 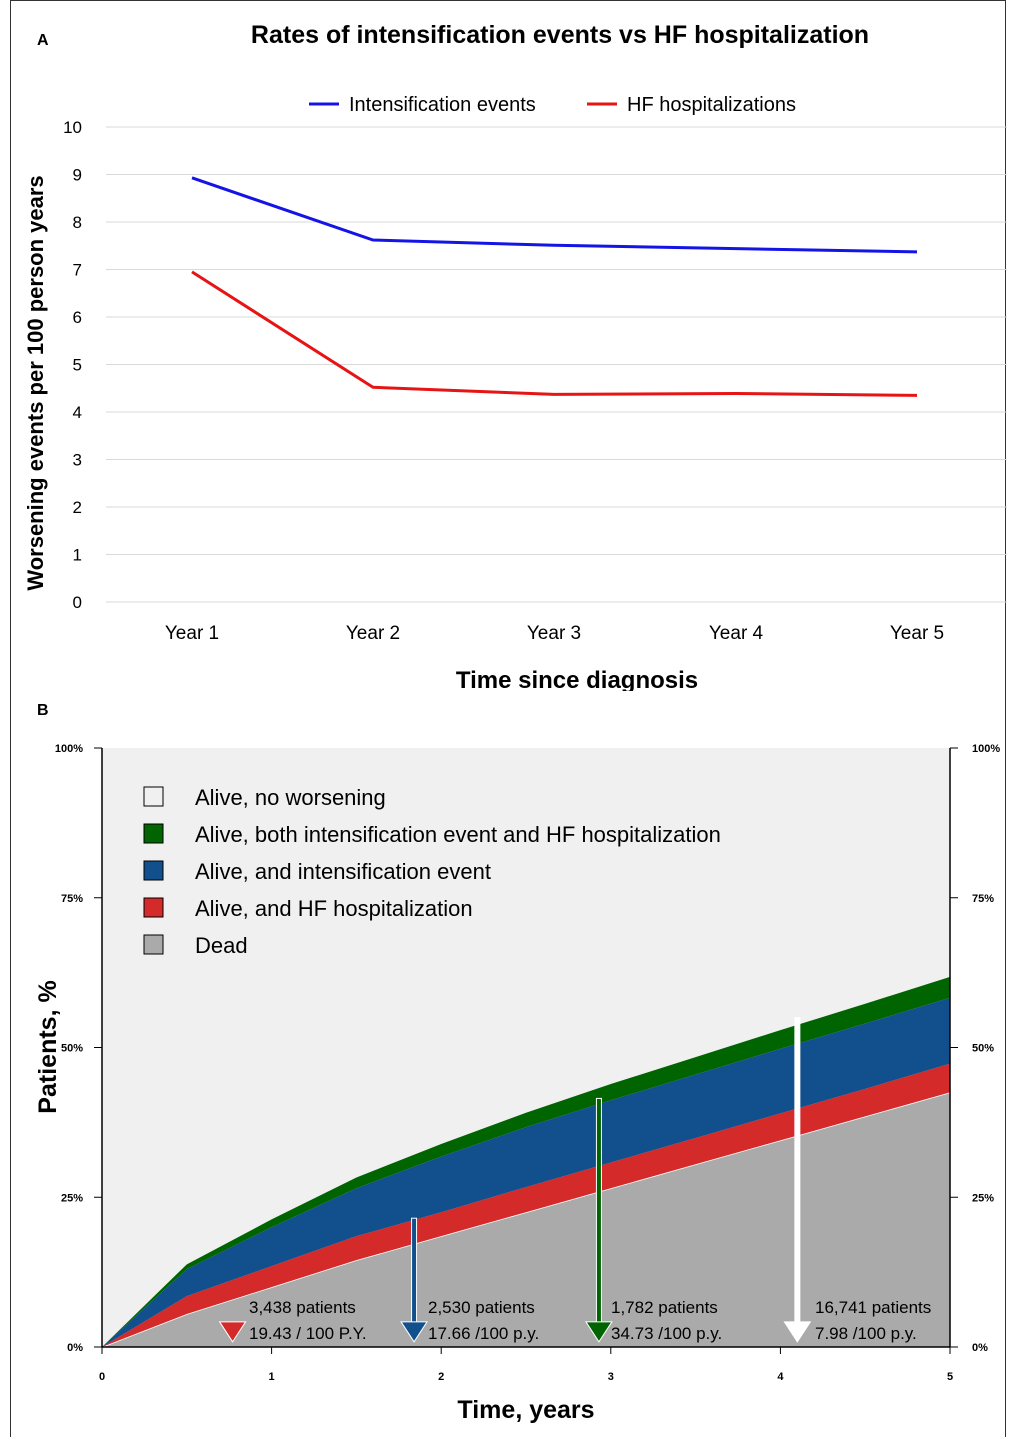 What do you see at coordinates (736, 633) in the screenshot?
I see `x-tick-label: Year 4` at bounding box center [736, 633].